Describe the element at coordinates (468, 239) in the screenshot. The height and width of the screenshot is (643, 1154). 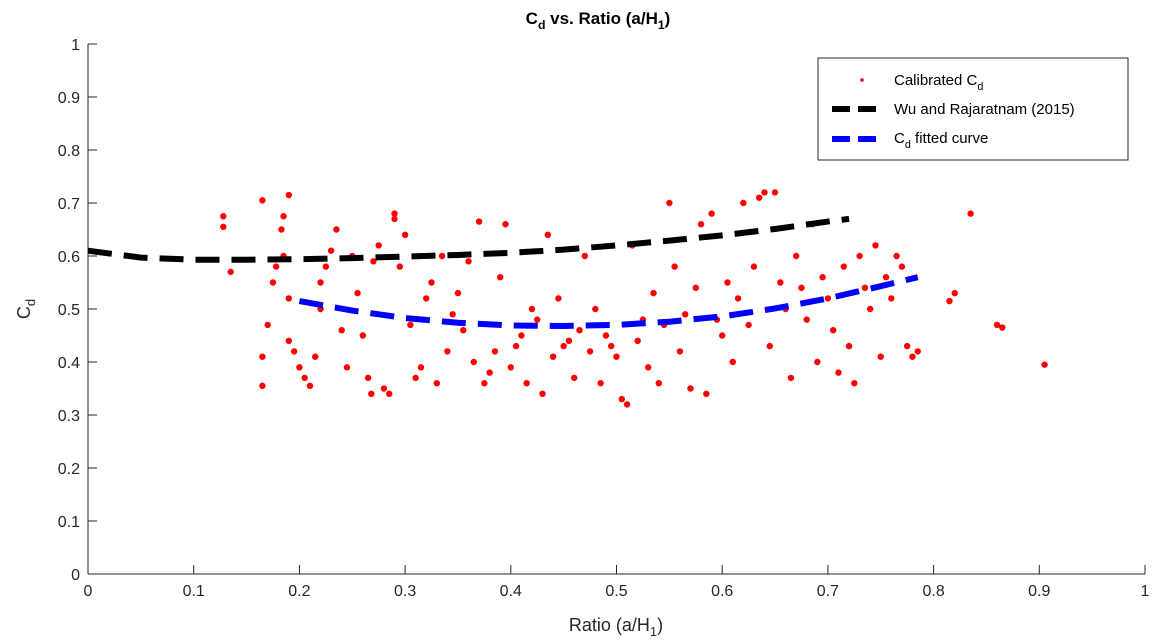
I see `wu-rajaratnam-curve` at that location.